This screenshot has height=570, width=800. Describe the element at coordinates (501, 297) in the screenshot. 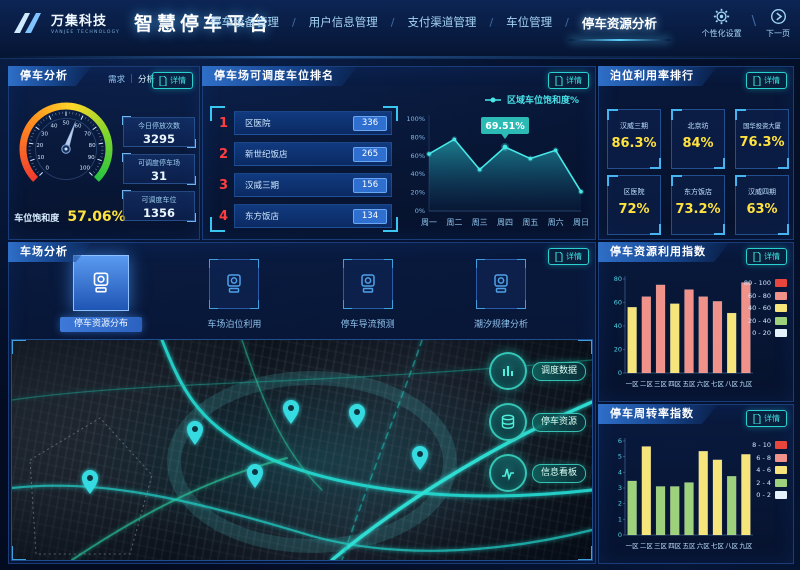

I see `tab-tidal-pattern-analysis: 潮汐规律分析` at that location.